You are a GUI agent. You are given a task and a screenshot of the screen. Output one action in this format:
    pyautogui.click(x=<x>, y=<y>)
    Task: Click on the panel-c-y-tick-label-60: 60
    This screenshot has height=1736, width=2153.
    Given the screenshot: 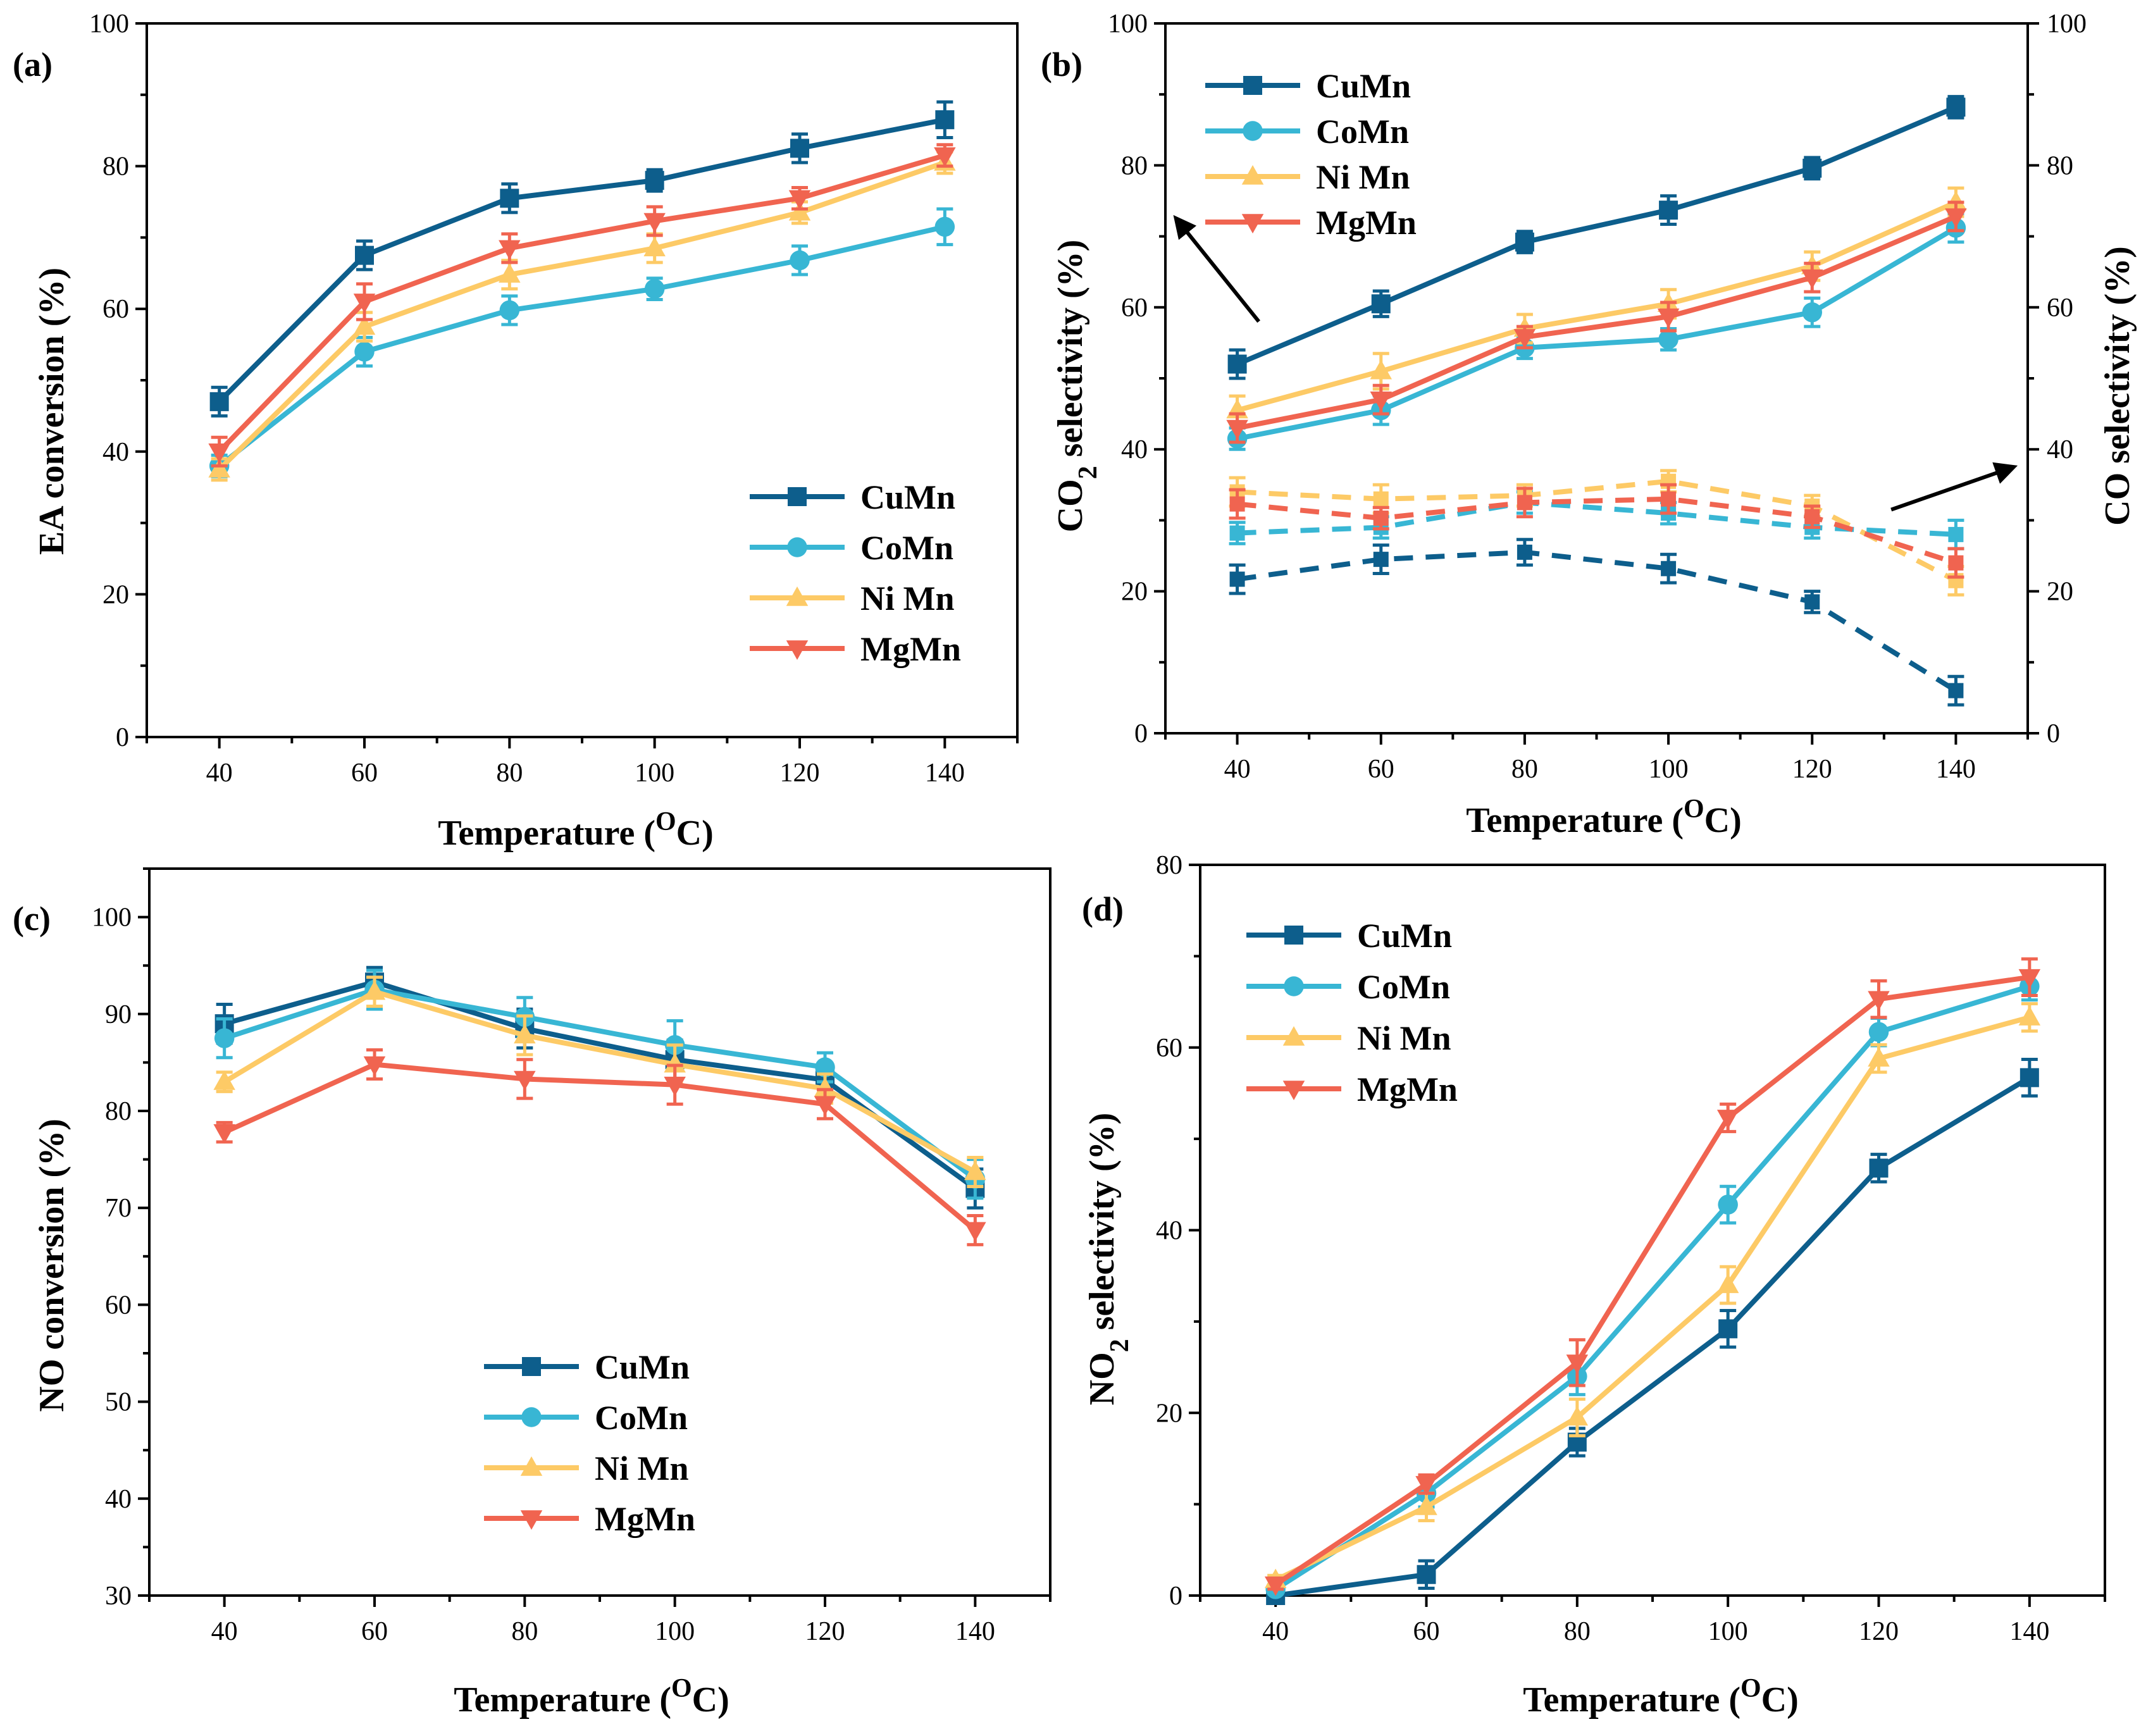 What is the action you would take?
    pyautogui.click(x=118, y=1305)
    